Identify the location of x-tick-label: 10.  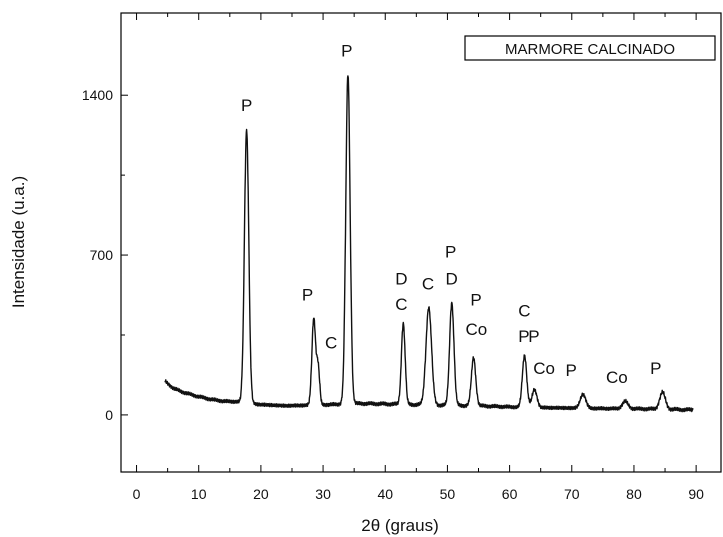
(199, 494).